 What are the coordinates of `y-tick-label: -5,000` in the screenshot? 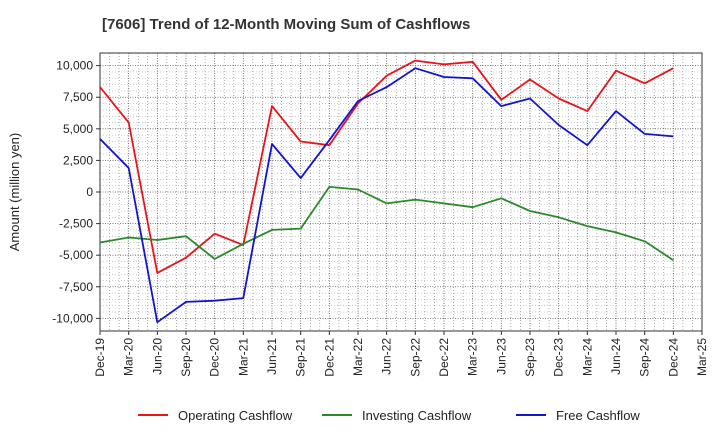 It's located at (76, 255).